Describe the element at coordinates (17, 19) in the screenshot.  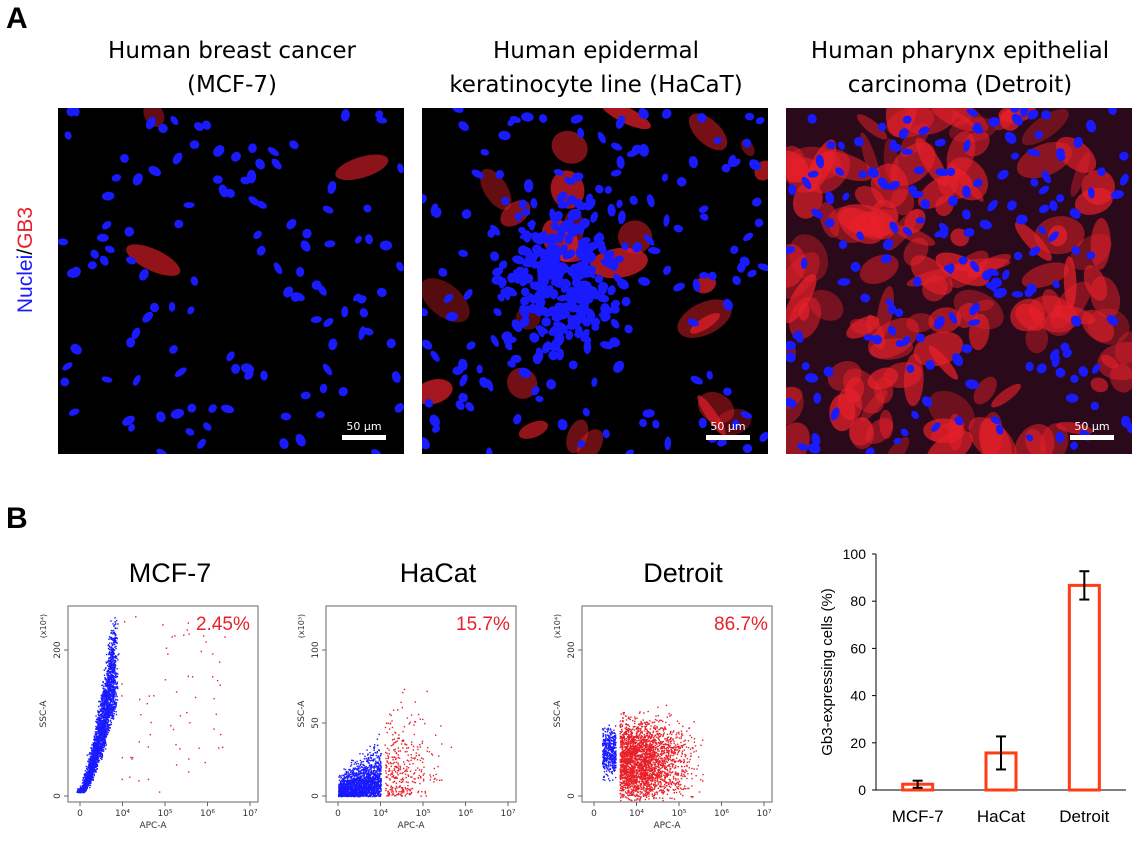
I see `panel-a-letter: A` at that location.